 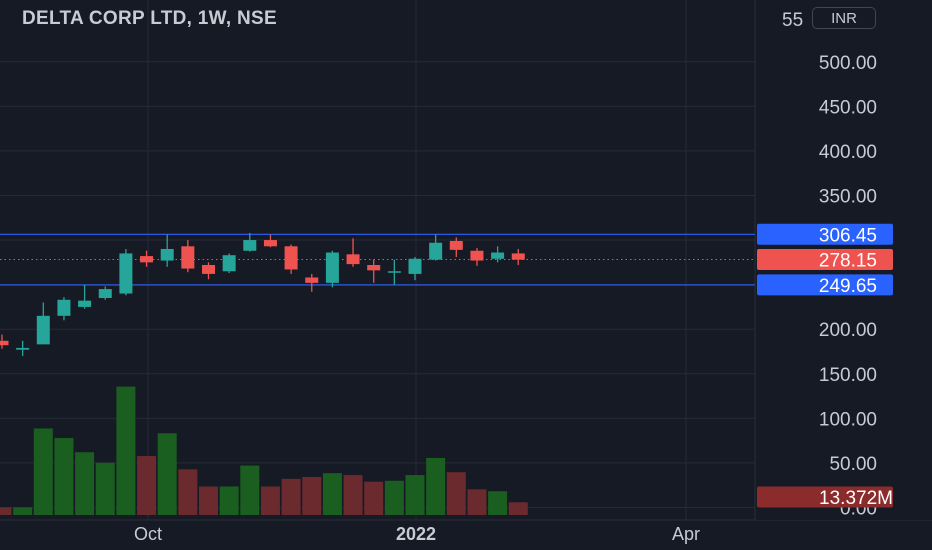 I want to click on price-tick-label: 50.00, so click(x=853, y=464).